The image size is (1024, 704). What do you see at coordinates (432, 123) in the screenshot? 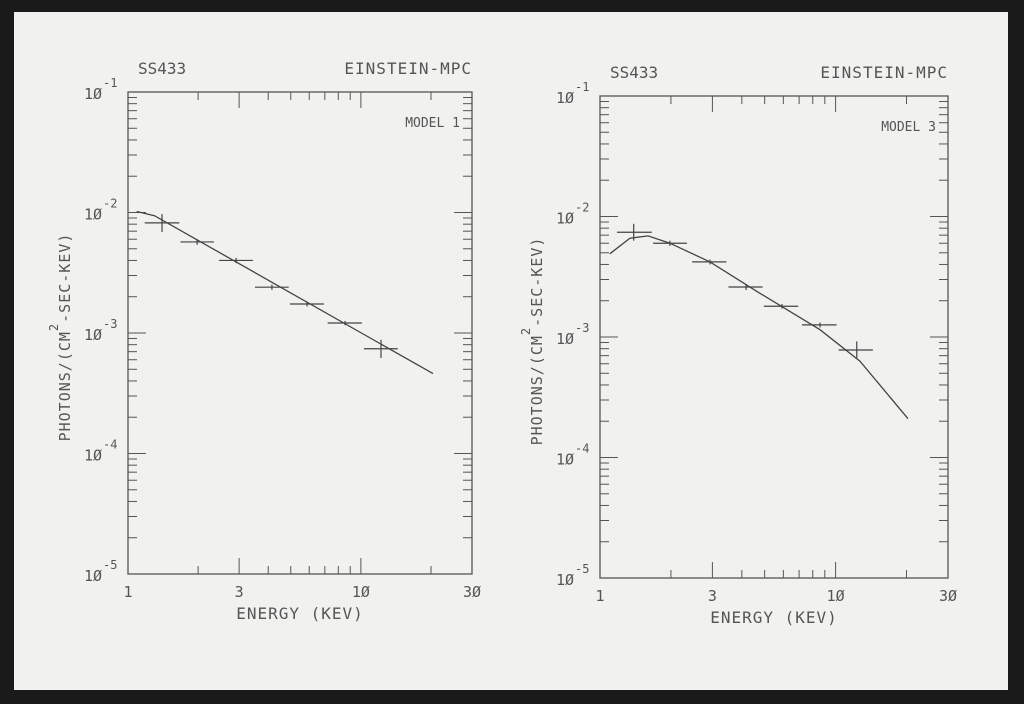
I see `model-annotation: MODEL 1` at bounding box center [432, 123].